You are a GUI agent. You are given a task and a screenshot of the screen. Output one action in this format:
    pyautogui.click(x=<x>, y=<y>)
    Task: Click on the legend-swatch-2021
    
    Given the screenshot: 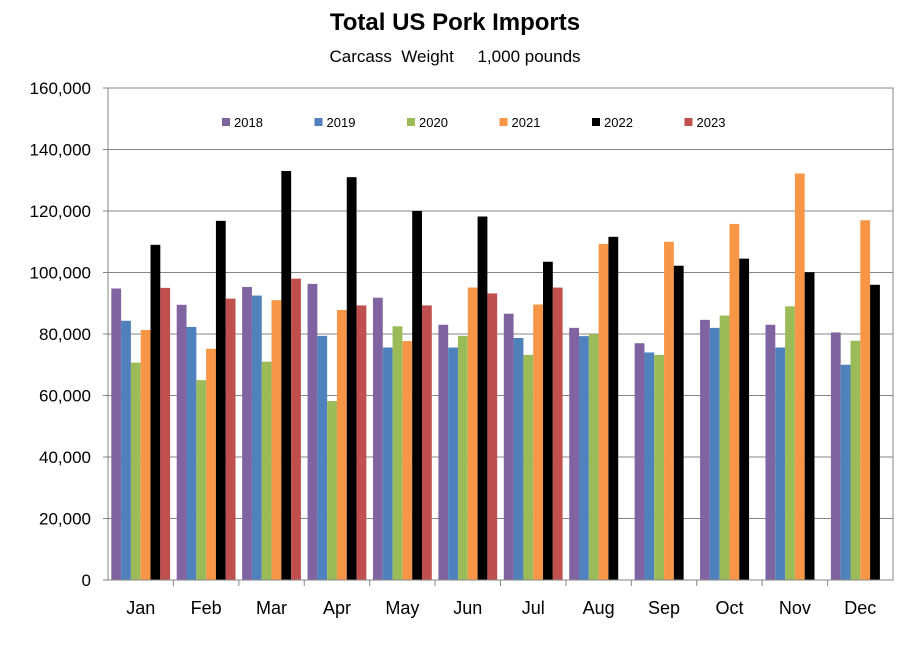 What is the action you would take?
    pyautogui.click(x=503, y=122)
    